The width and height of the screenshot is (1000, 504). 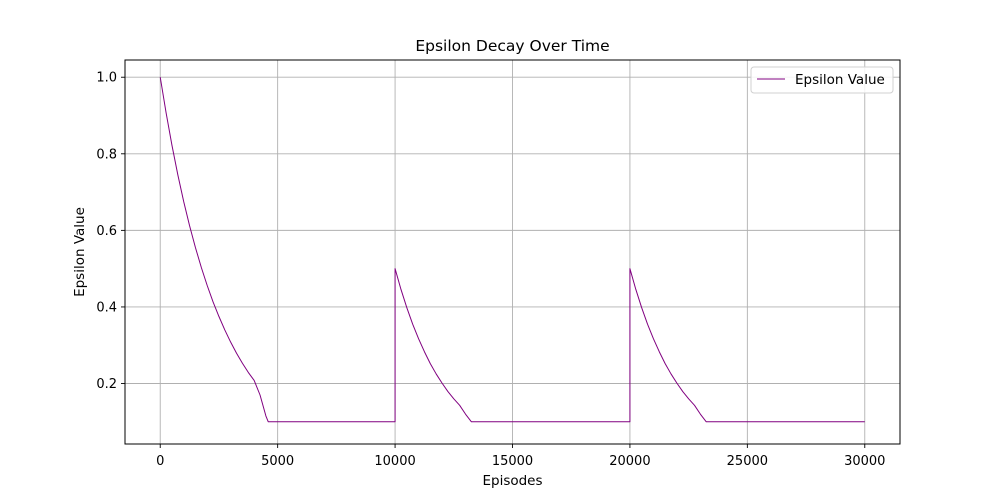 What do you see at coordinates (106, 231) in the screenshot?
I see `y-tick-label: 0.6` at bounding box center [106, 231].